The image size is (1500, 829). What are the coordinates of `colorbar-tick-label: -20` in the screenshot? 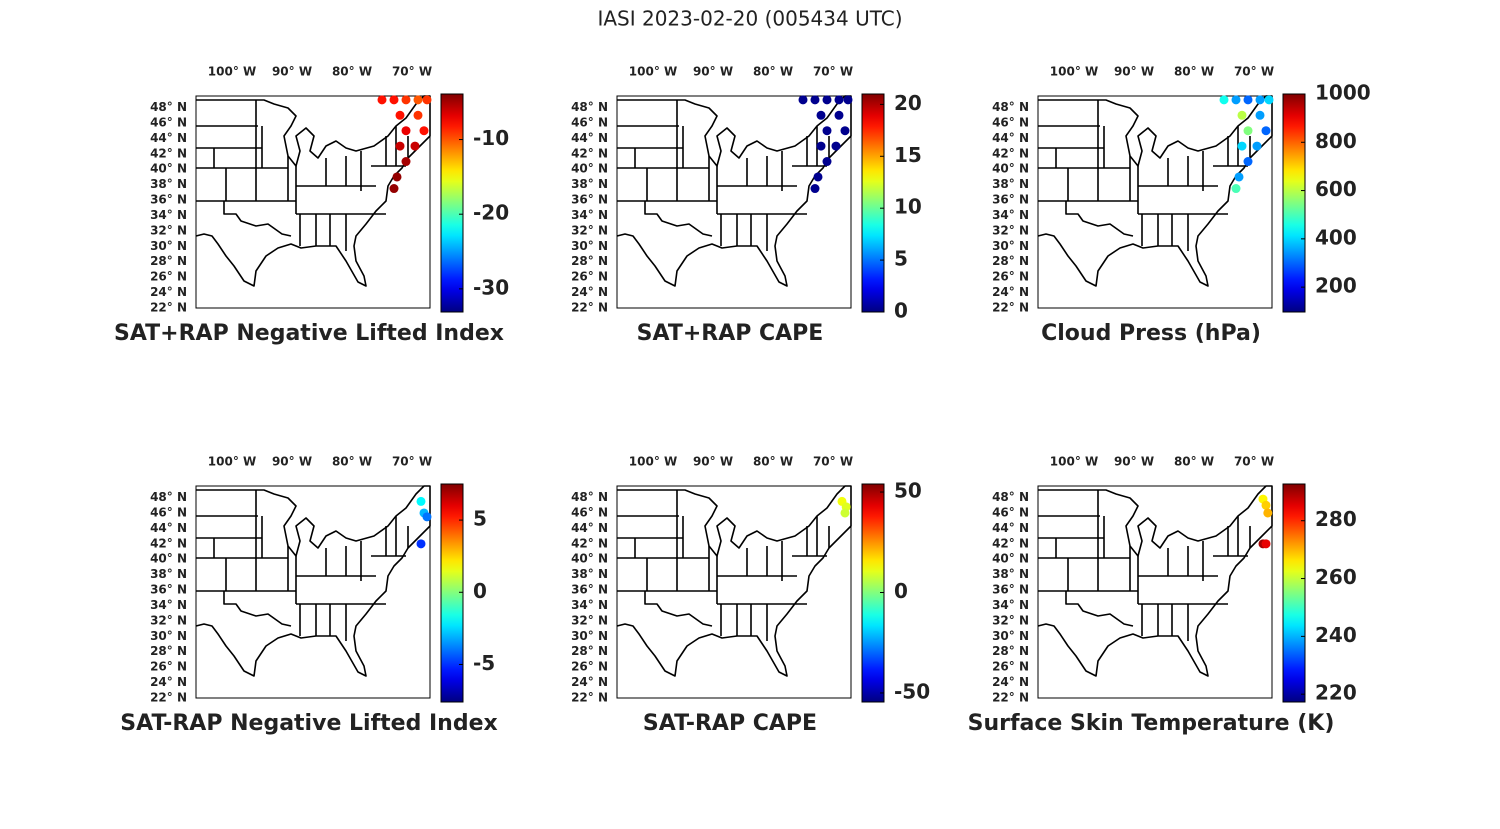 It's located at (491, 213).